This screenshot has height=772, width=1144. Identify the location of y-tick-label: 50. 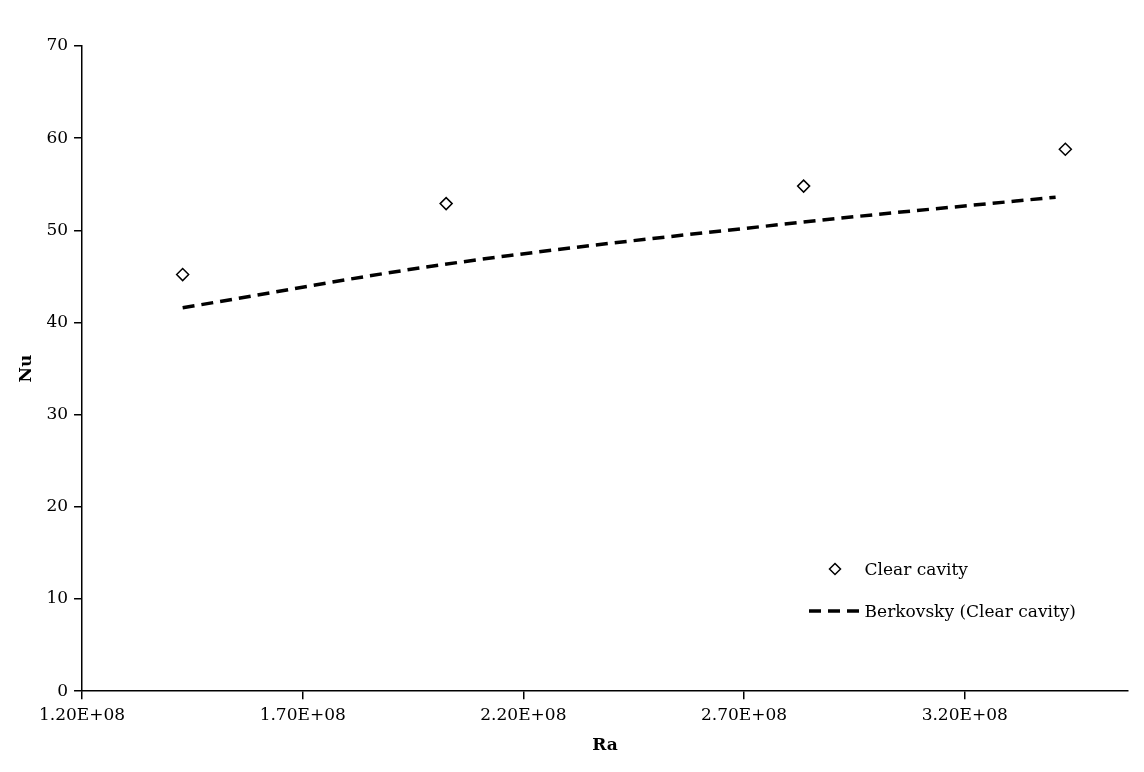
(57, 228).